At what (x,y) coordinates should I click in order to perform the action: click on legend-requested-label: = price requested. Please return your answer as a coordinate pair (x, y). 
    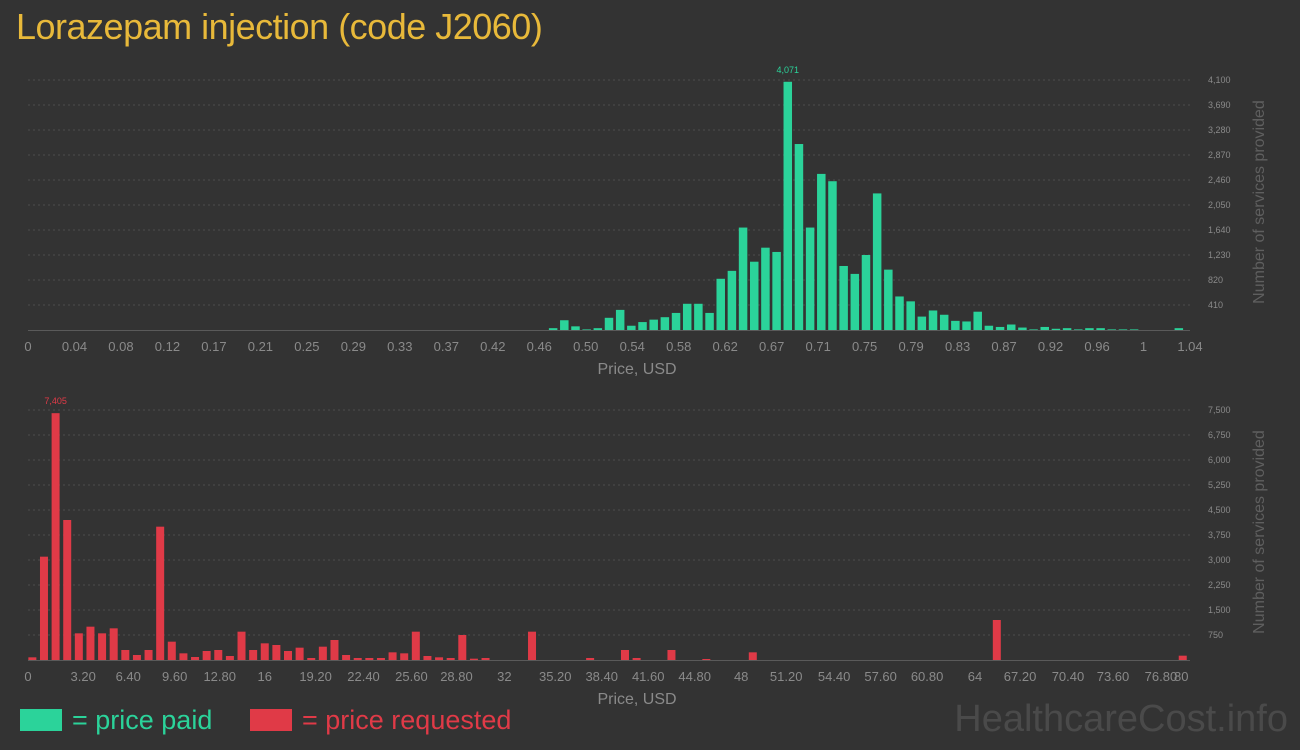
    Looking at the image, I should click on (407, 719).